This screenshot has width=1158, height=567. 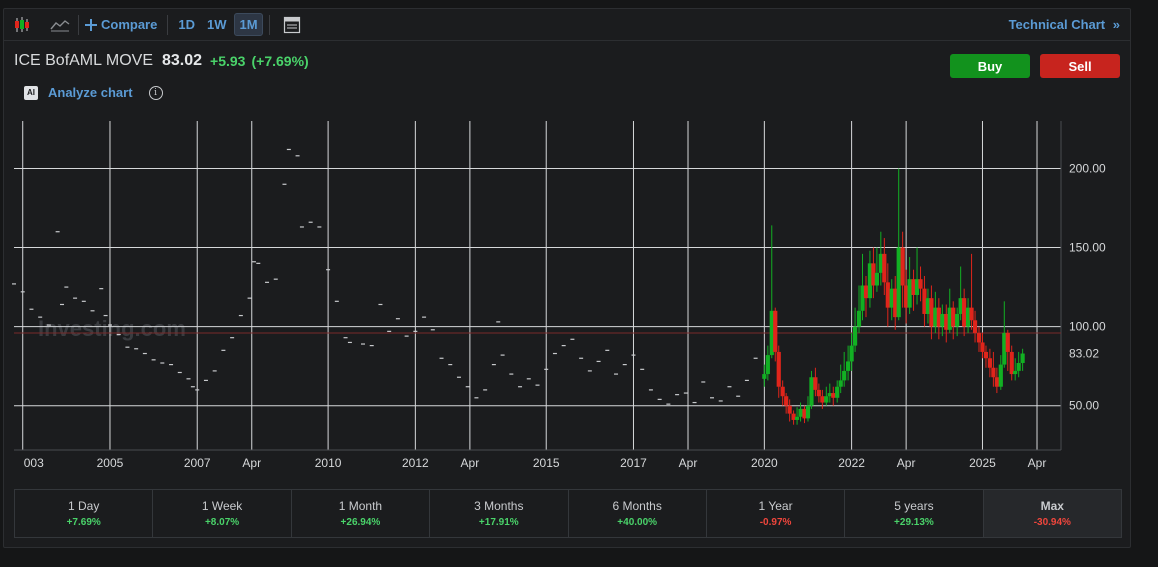 What do you see at coordinates (93, 92) in the screenshot?
I see `analyze-chart-button: AI Analyze chart i` at bounding box center [93, 92].